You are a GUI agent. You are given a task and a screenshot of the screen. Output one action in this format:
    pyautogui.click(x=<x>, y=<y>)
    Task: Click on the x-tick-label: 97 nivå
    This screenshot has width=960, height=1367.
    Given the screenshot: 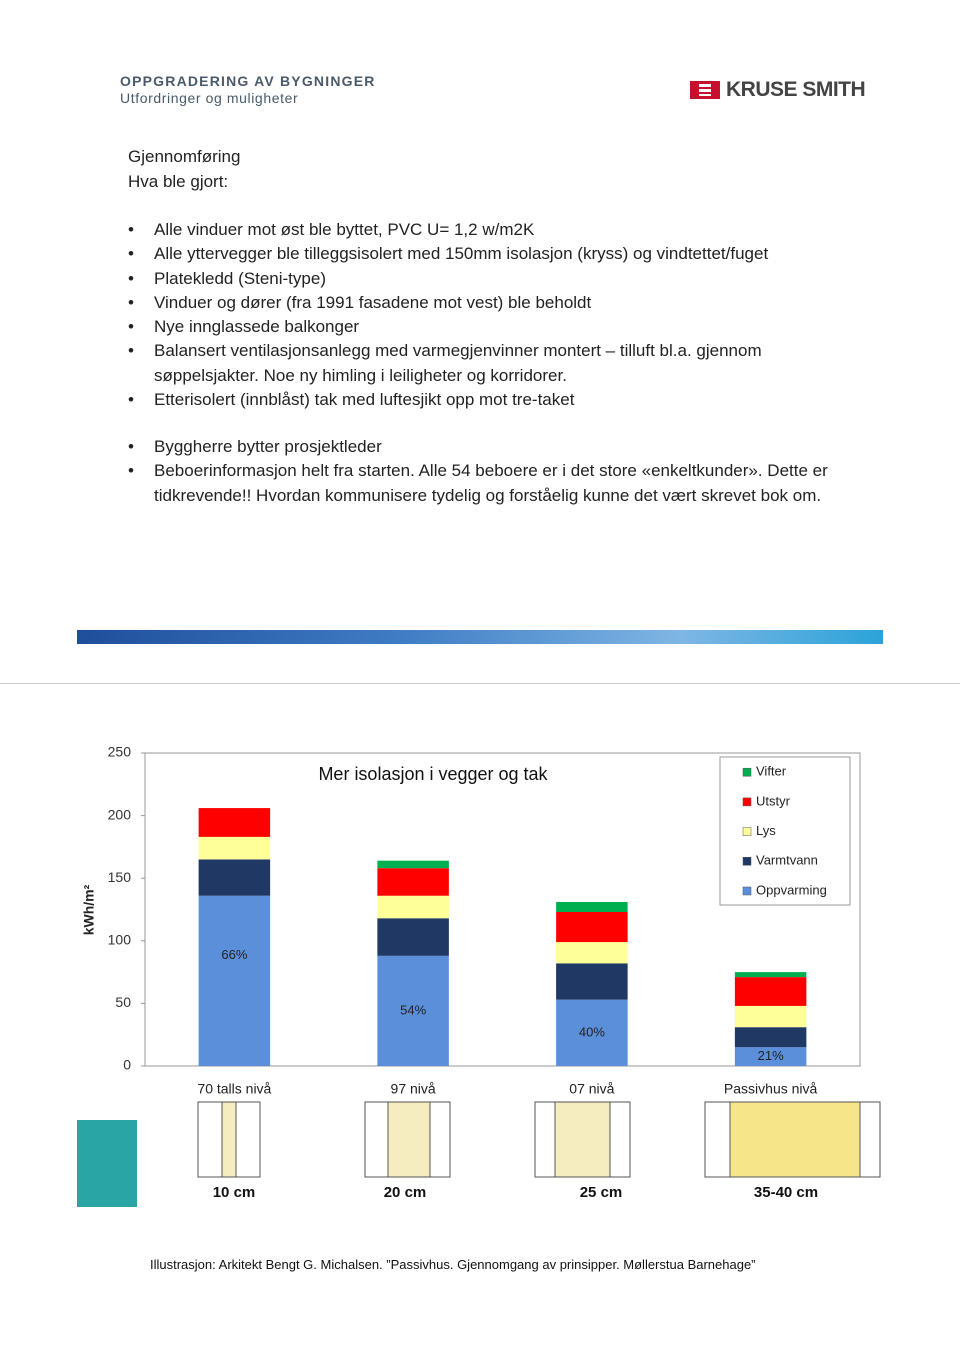 What is the action you would take?
    pyautogui.click(x=413, y=1089)
    